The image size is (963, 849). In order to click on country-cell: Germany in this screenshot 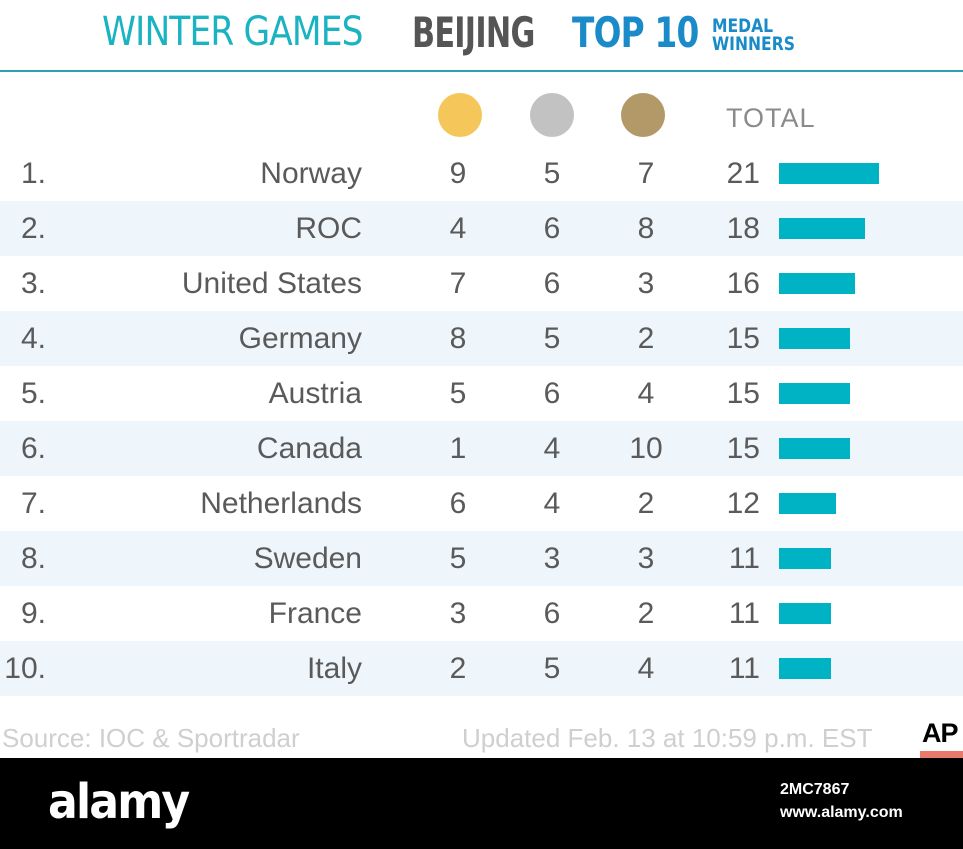, I will do `click(300, 338)`.